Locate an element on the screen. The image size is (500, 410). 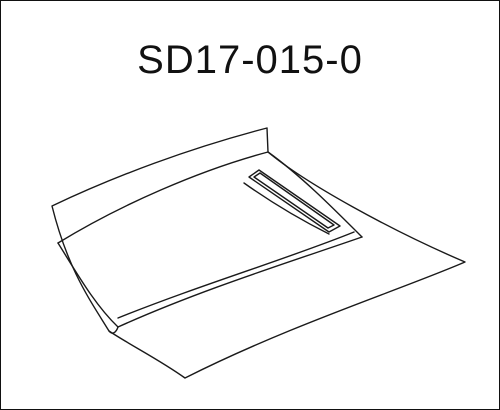
hood-ridge-line is located at coordinates (236, 275).